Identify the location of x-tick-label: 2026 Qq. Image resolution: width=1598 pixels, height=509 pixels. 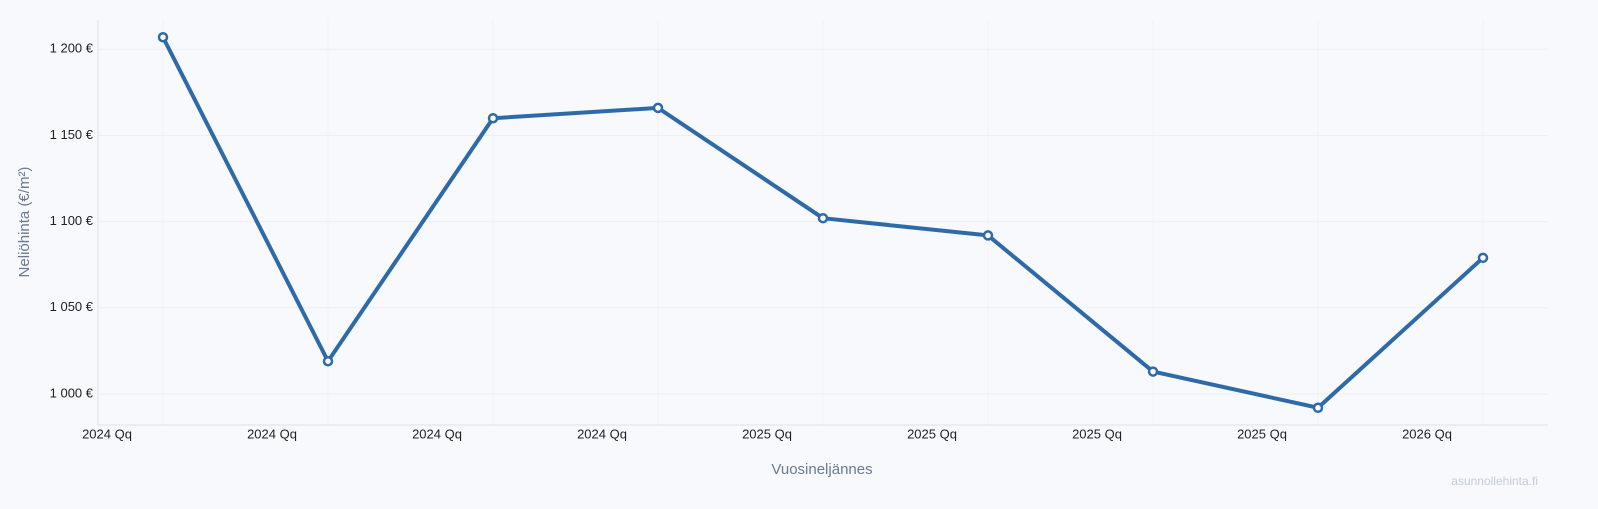
(1427, 433).